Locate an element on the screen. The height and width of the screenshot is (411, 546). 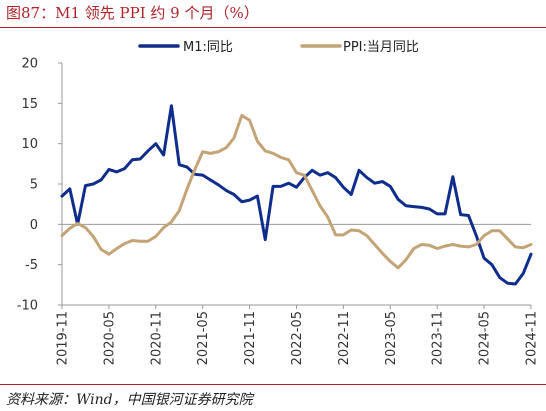
y-tick-label: 0 is located at coordinates (34, 225).